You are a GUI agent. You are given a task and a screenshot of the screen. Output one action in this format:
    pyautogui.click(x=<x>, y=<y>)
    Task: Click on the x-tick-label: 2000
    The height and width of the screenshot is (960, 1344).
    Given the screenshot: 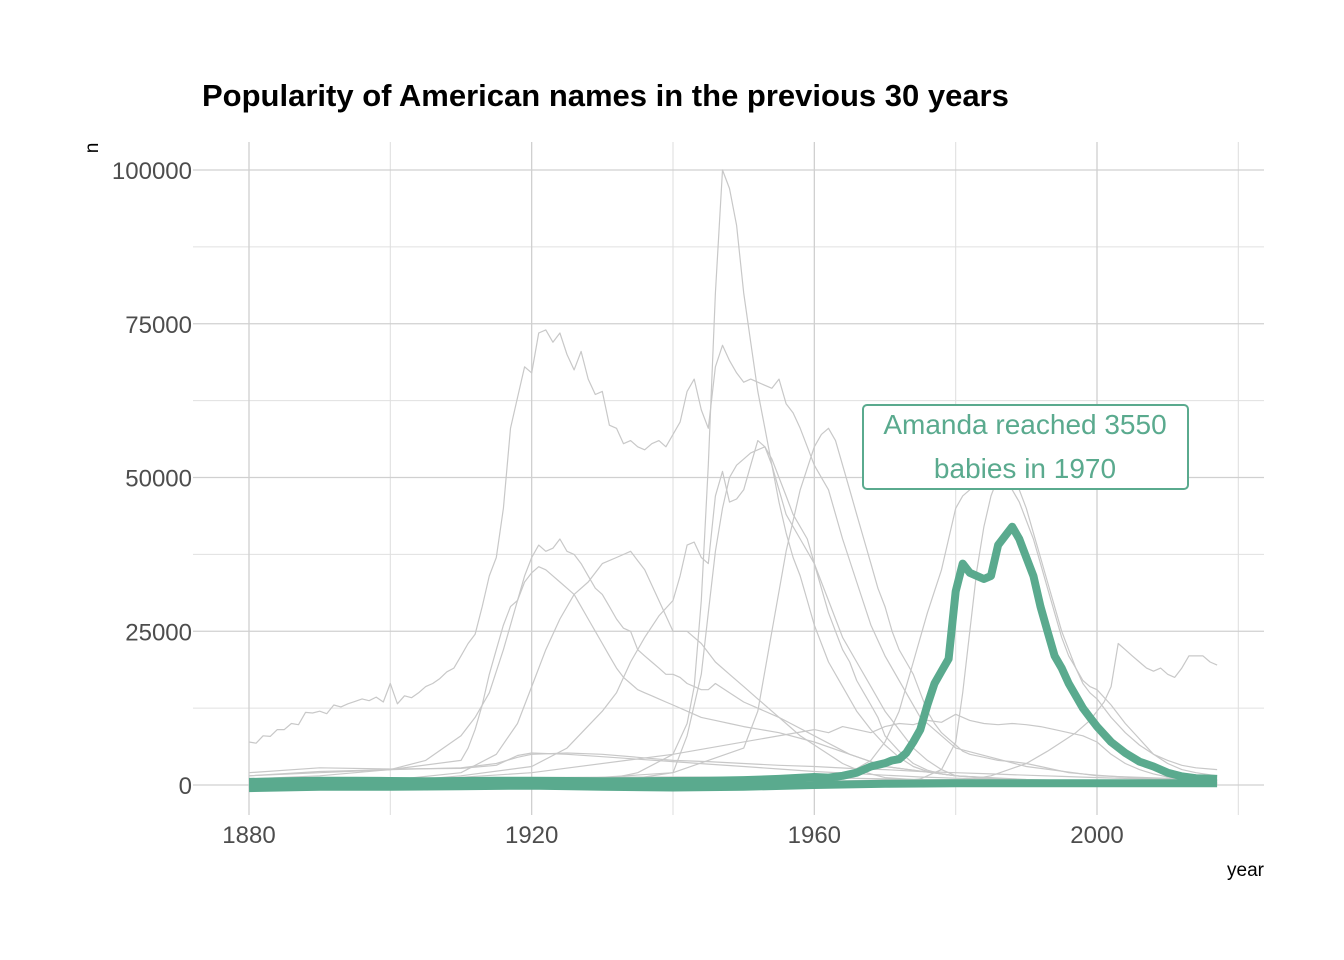 What is the action you would take?
    pyautogui.click(x=1096, y=835)
    